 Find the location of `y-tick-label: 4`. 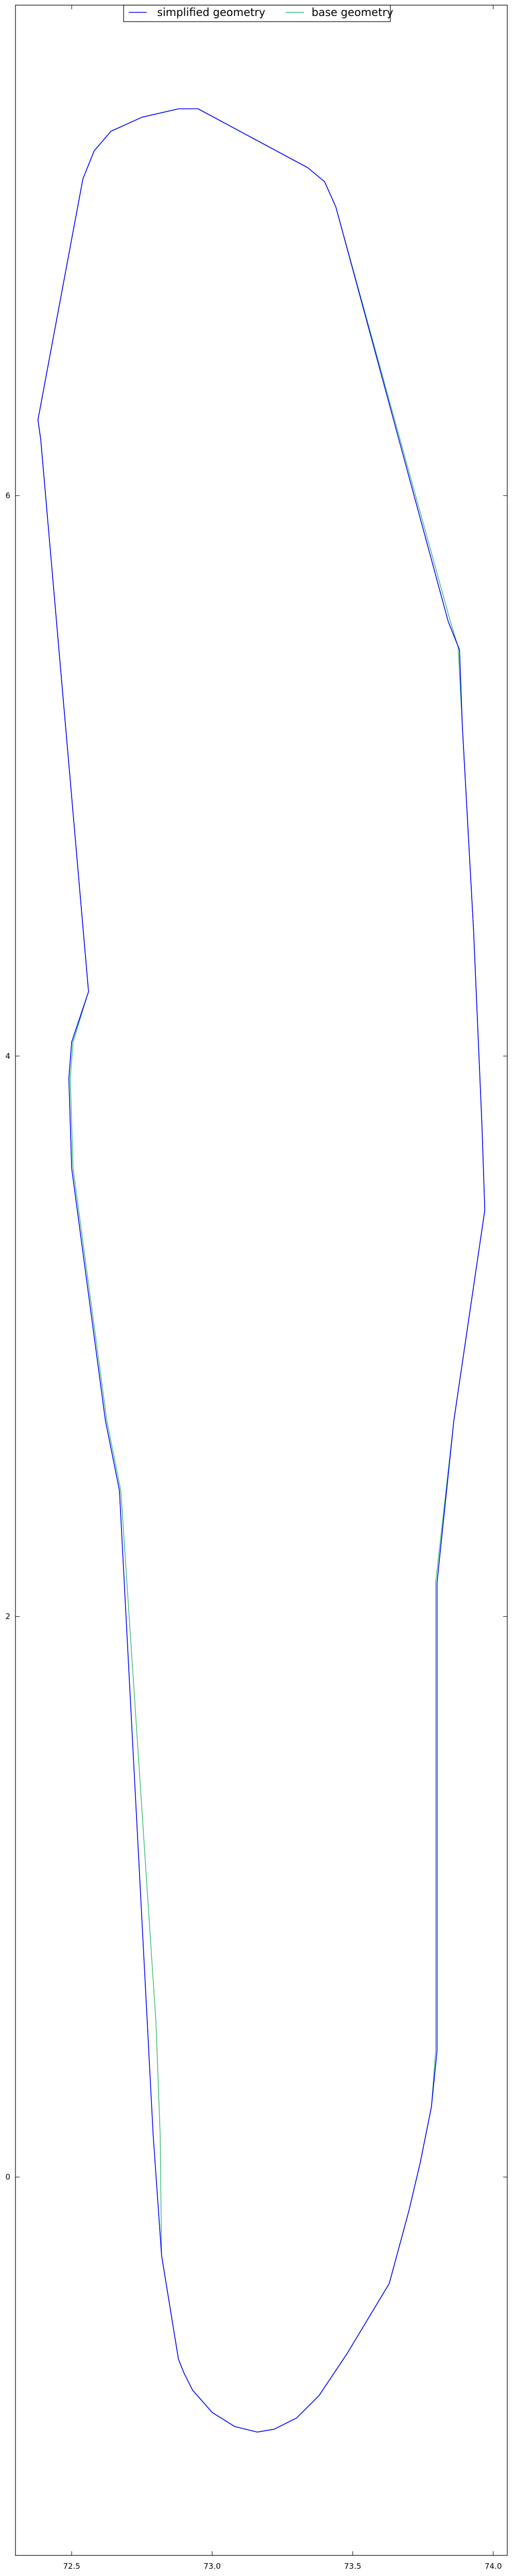

y-tick-label: 4 is located at coordinates (8, 1056).